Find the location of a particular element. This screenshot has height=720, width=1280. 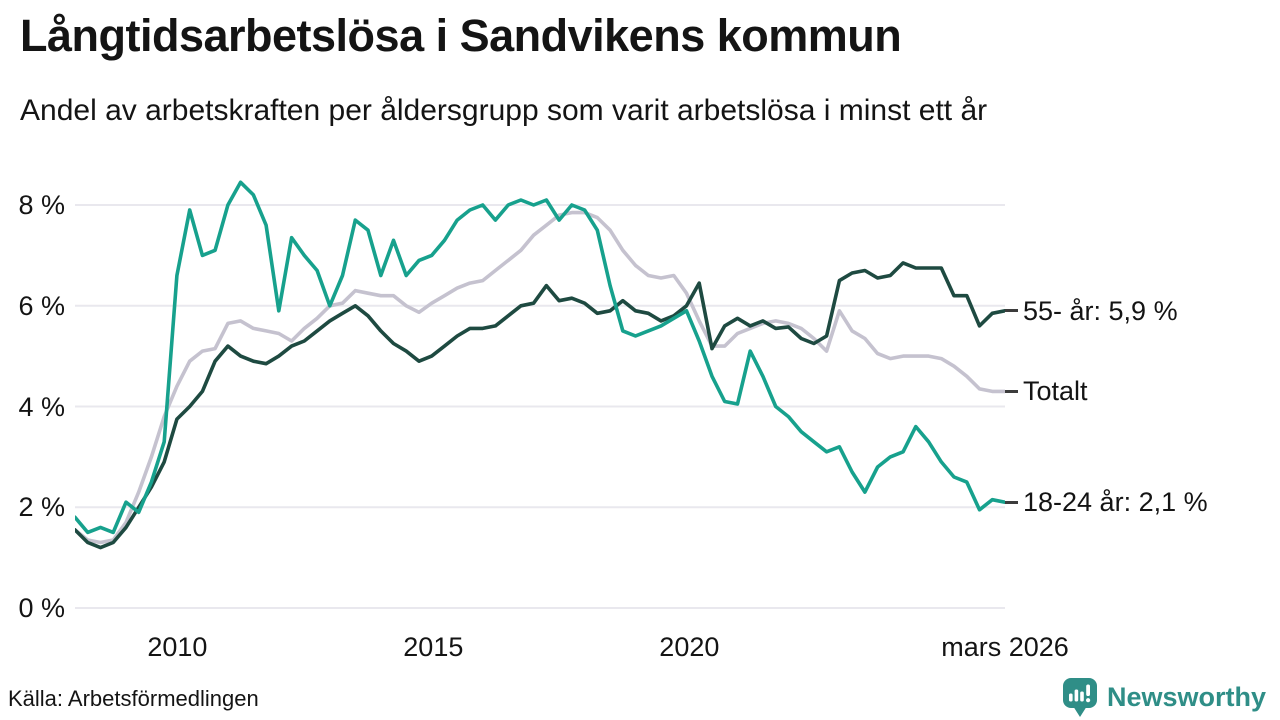

y-axis-tick-8: 8 % is located at coordinates (41, 205).